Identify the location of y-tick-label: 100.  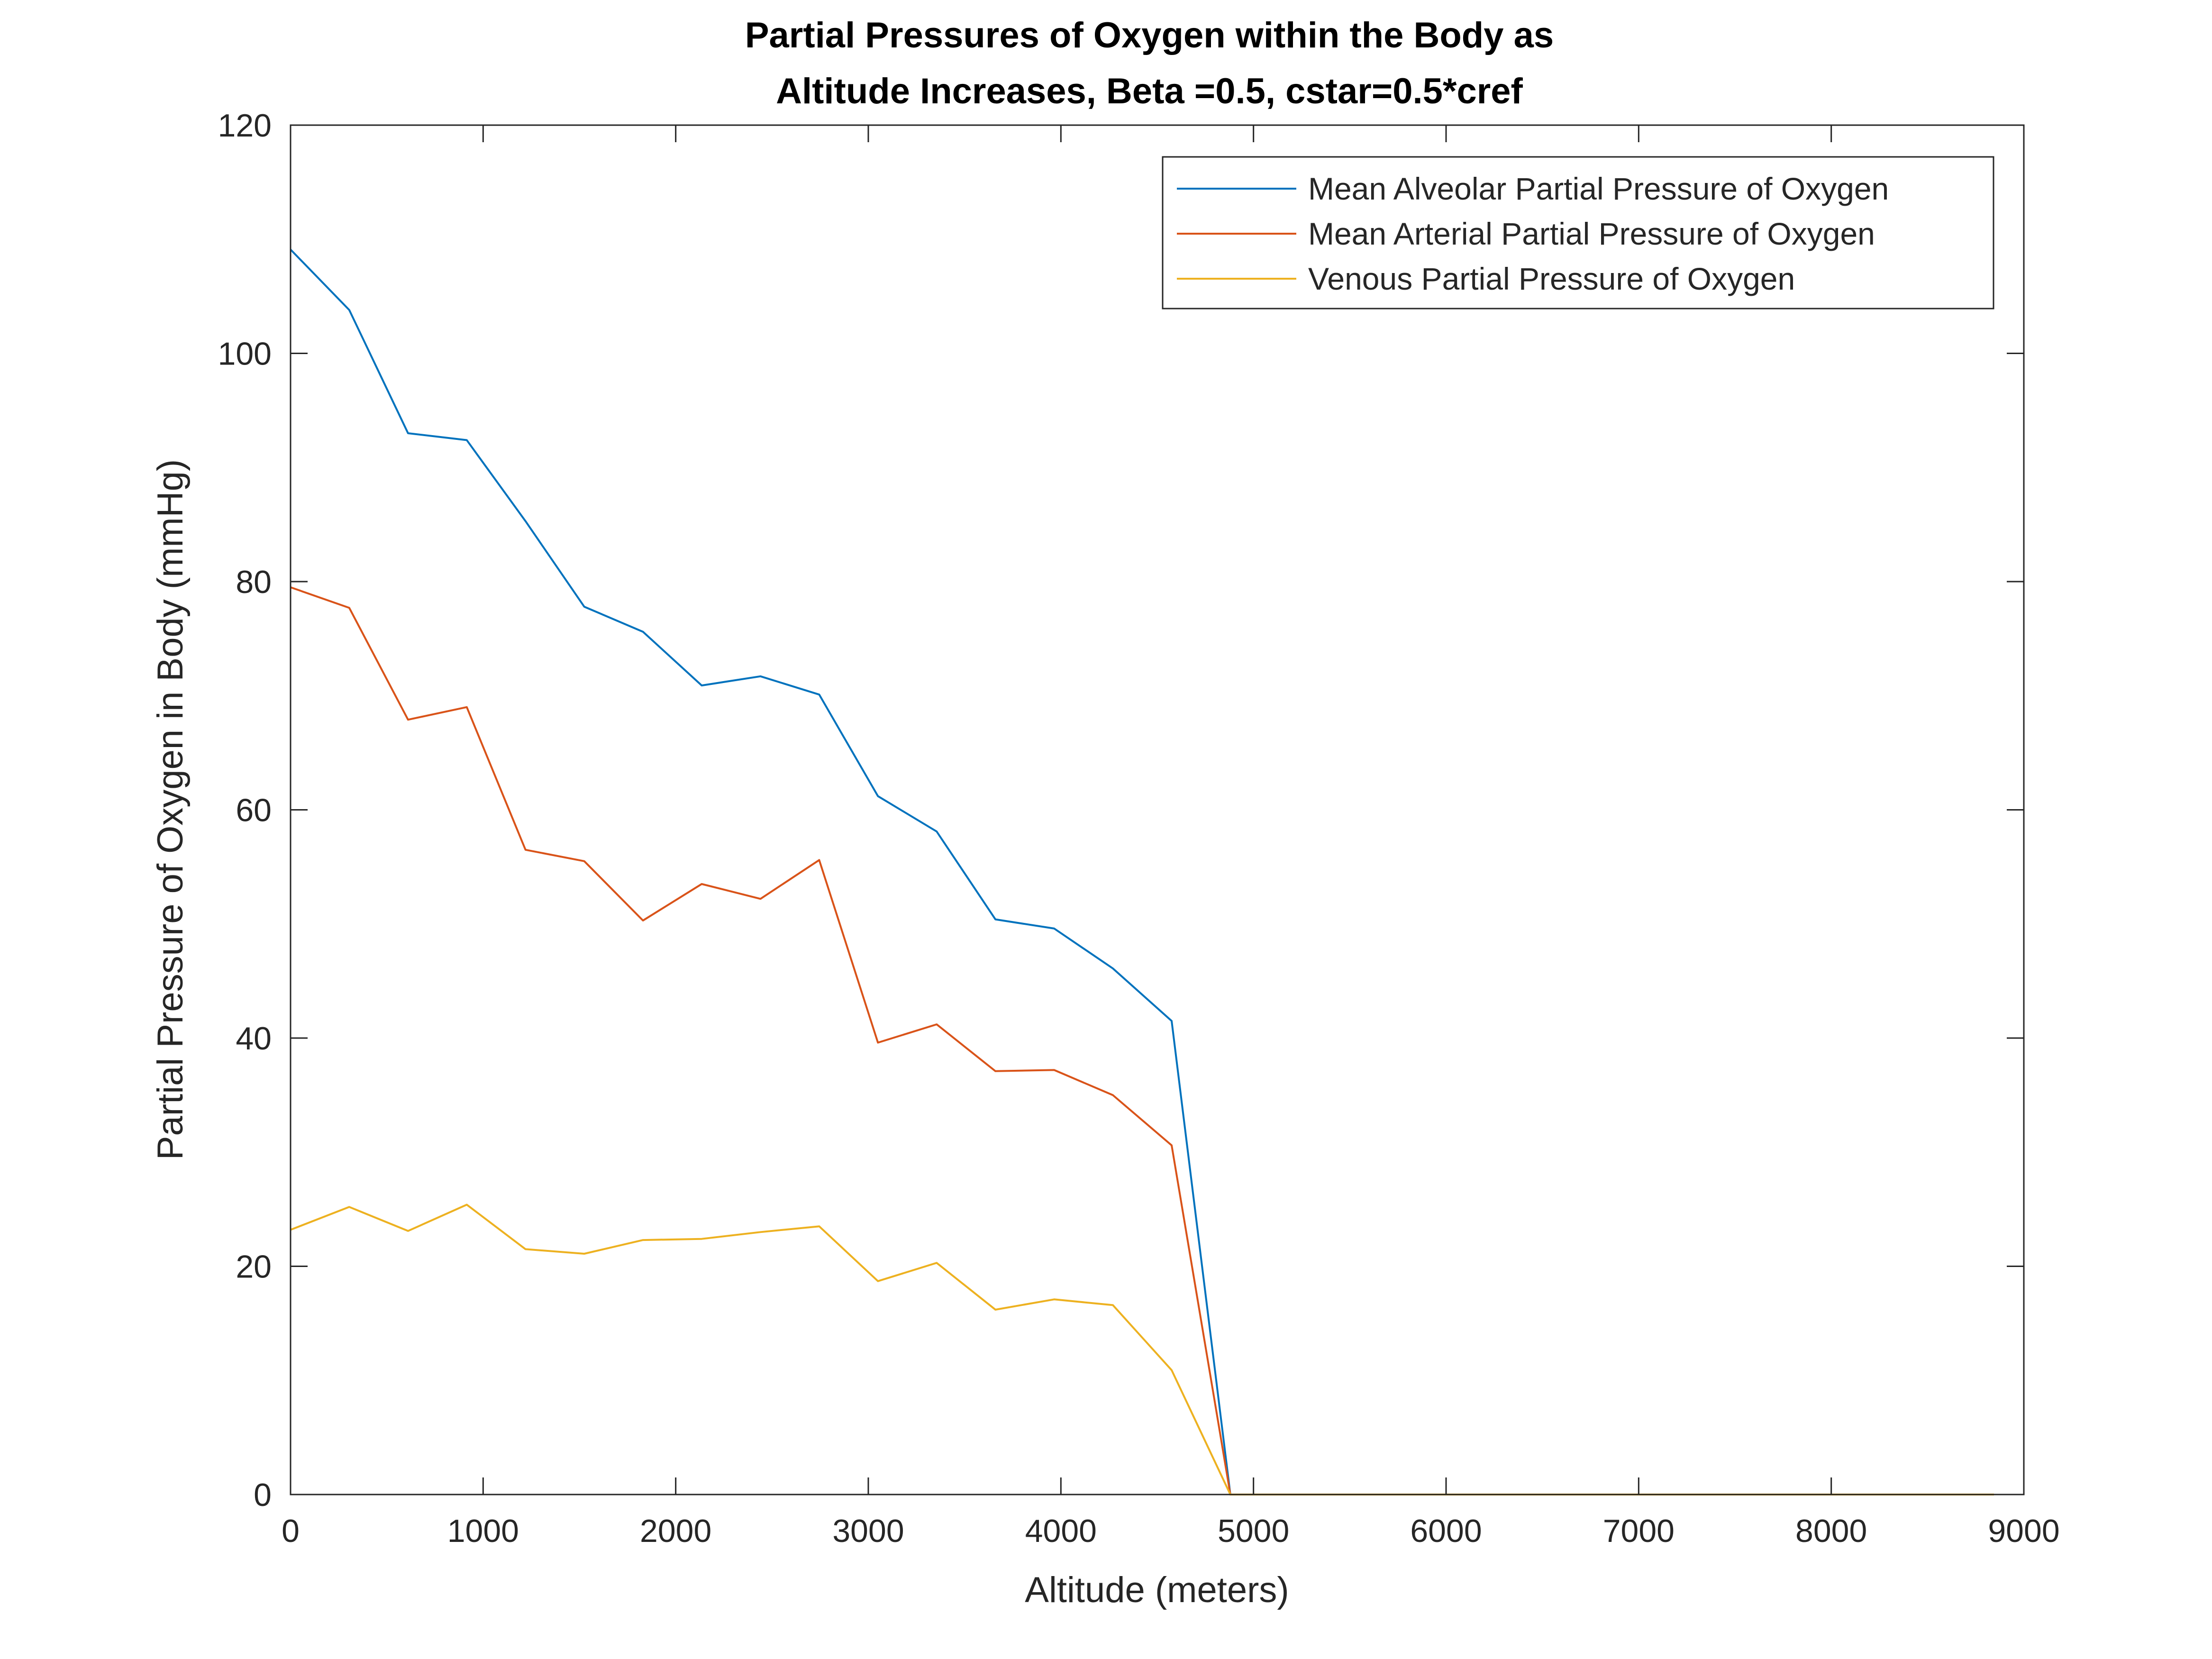
(245, 354).